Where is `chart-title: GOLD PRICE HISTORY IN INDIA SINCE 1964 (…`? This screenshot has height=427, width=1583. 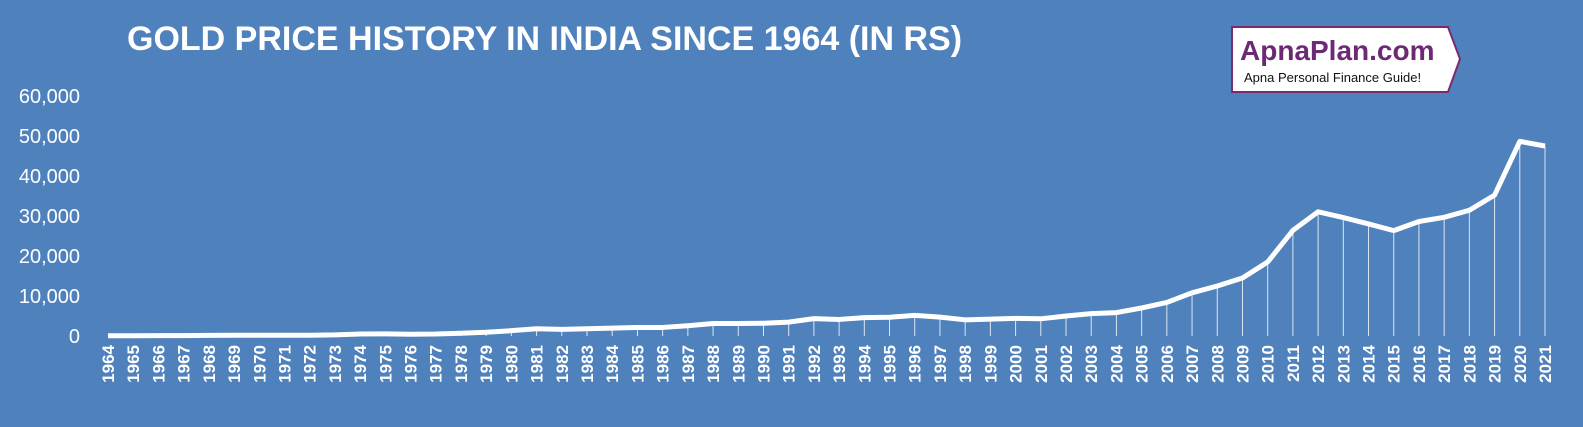 chart-title: GOLD PRICE HISTORY IN INDIA SINCE 1964 (… is located at coordinates (544, 39).